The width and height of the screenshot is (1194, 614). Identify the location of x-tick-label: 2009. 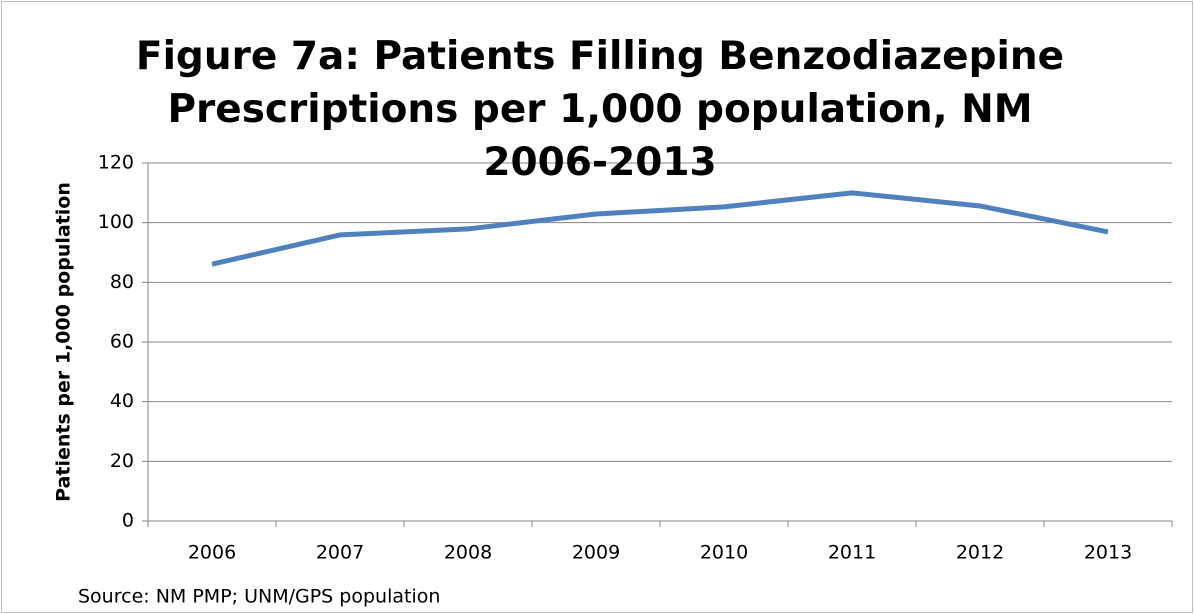
(596, 553).